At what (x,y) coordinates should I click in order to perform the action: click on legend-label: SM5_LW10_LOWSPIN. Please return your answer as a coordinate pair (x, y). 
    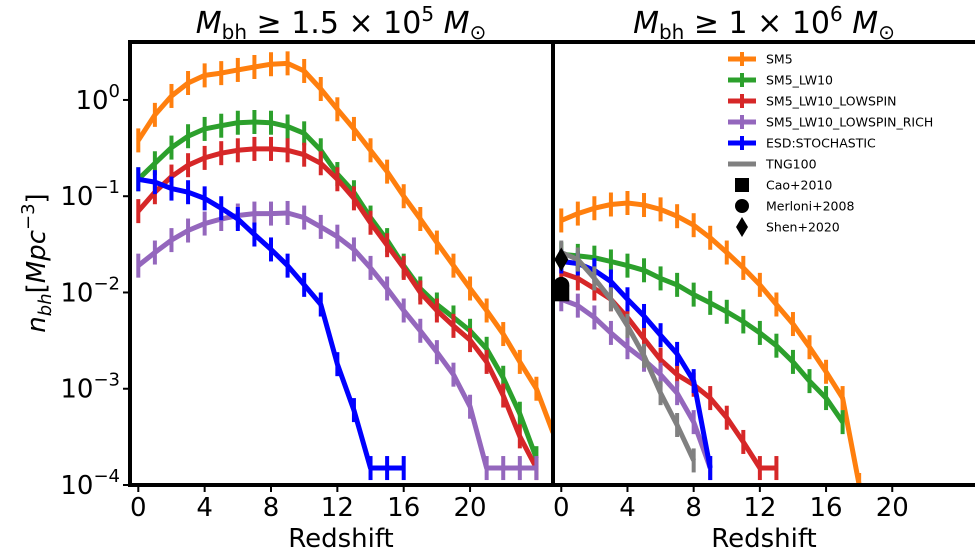
    Looking at the image, I should click on (831, 101).